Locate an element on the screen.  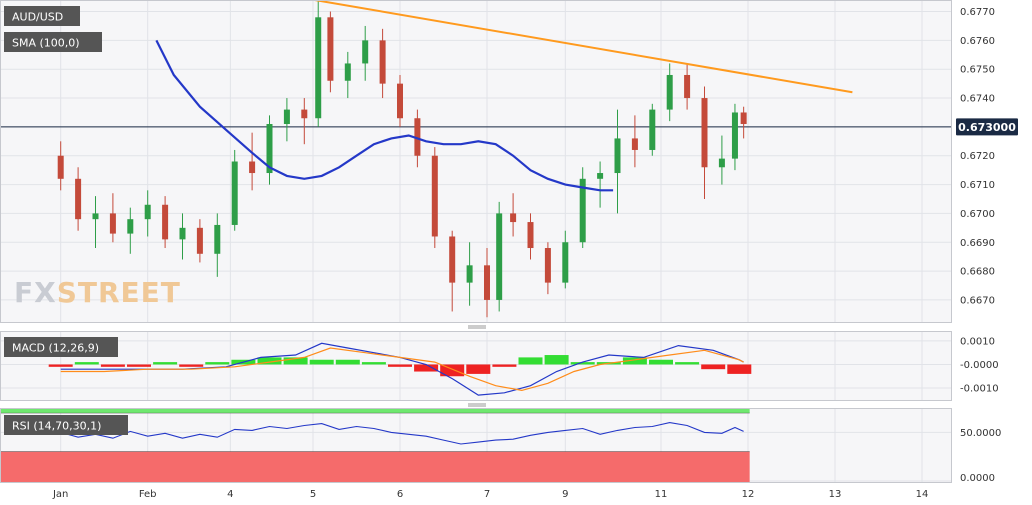
price-tick-label: 0.6740 is located at coordinates (977, 99).